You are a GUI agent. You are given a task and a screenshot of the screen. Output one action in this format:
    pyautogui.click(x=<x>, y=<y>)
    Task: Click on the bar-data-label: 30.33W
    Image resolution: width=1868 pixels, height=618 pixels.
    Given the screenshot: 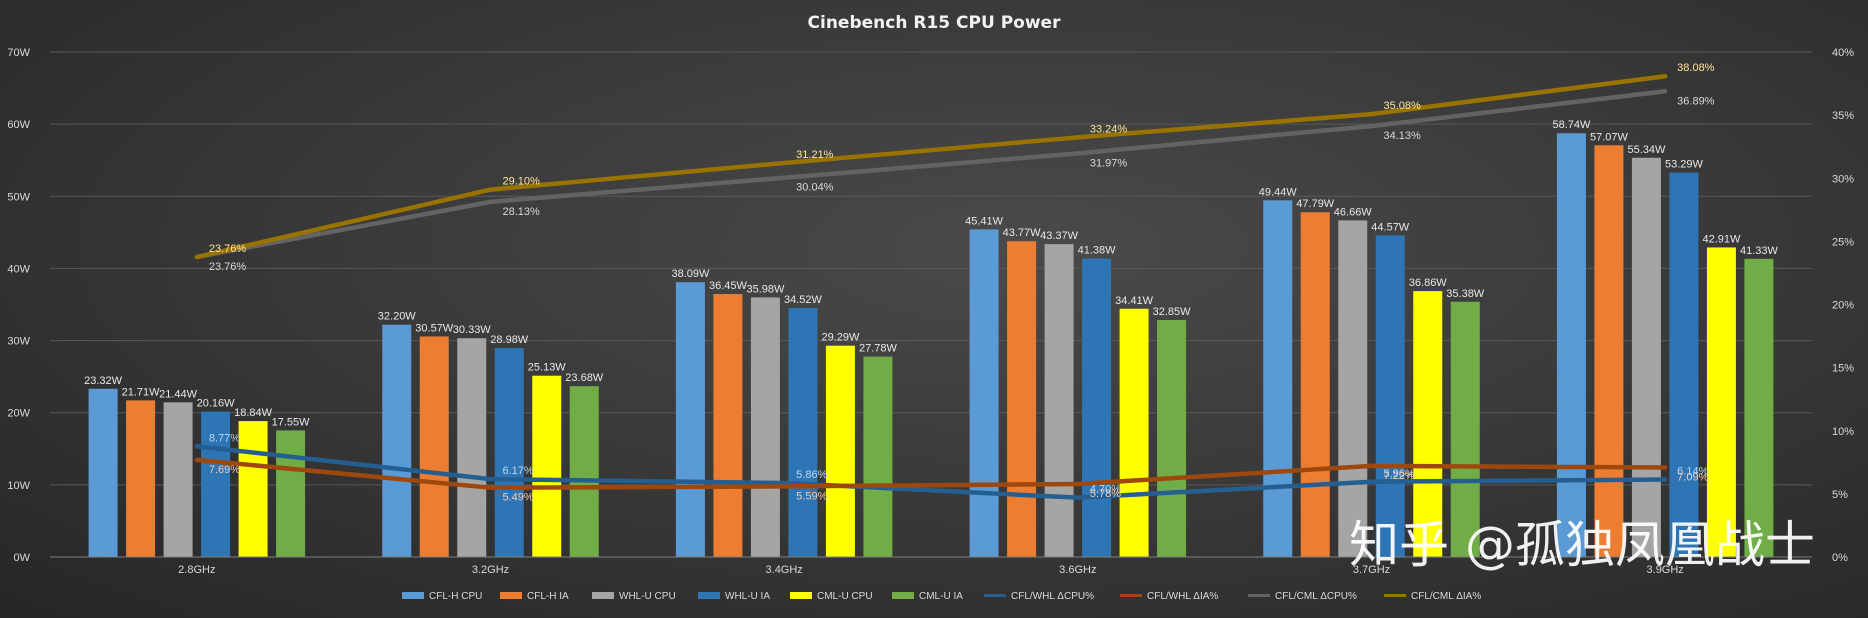 What is the action you would take?
    pyautogui.click(x=472, y=330)
    